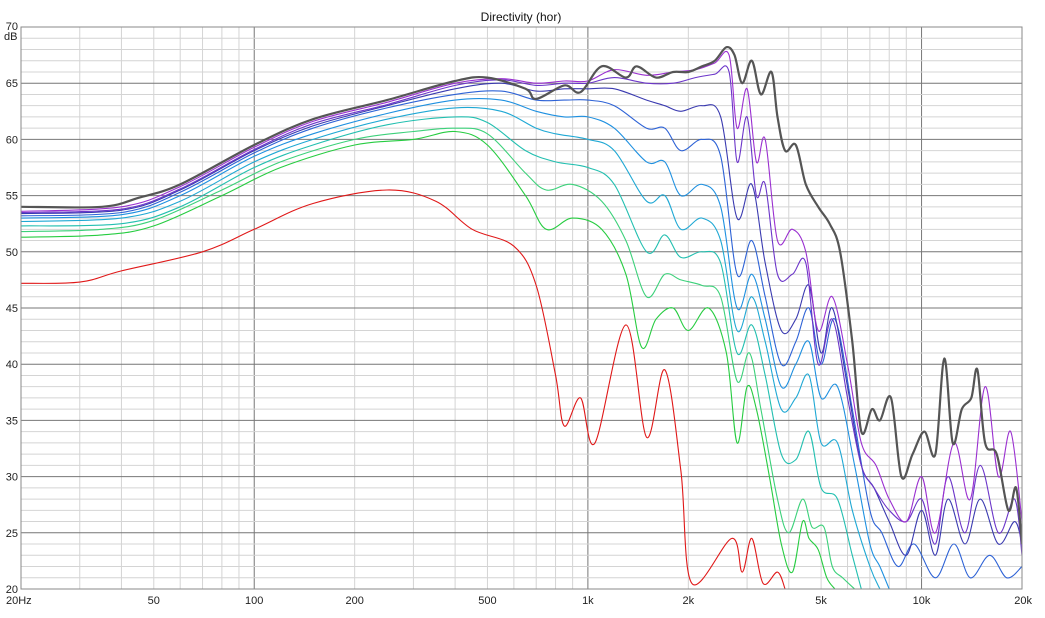 This screenshot has height=618, width=1045. I want to click on x-tick-label: 50, so click(154, 601).